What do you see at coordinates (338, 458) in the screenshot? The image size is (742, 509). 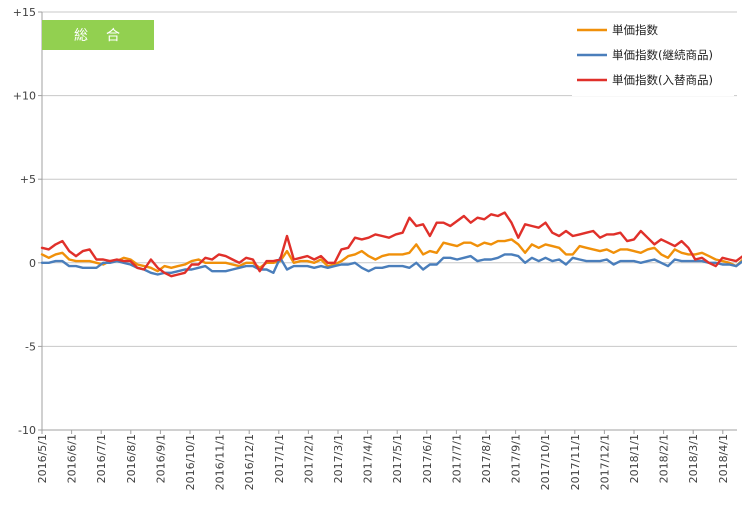 I see `x-tick-label: 2017/3/1` at bounding box center [338, 458].